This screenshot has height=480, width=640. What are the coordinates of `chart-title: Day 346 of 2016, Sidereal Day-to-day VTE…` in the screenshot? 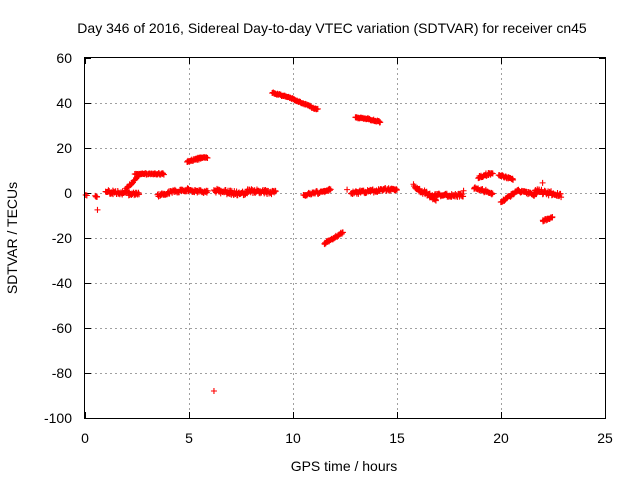 It's located at (332, 28).